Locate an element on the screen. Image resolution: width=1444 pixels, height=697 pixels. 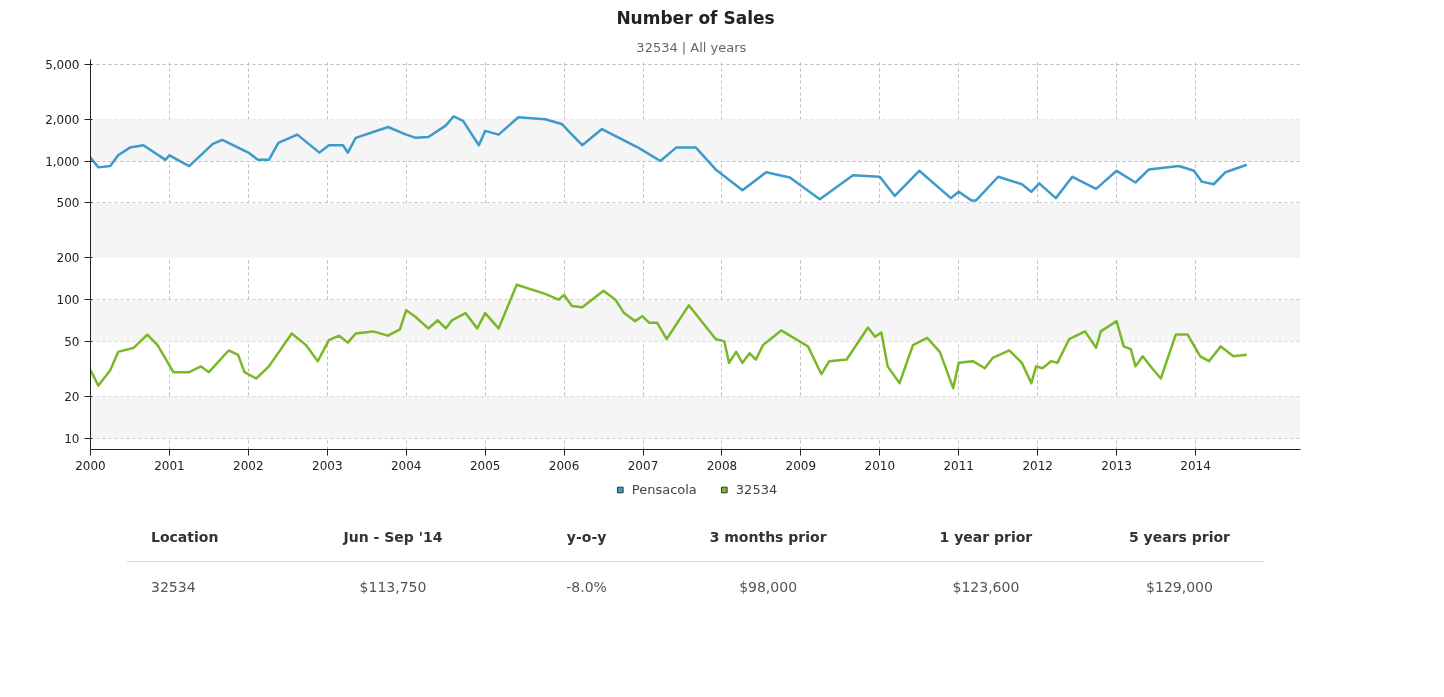
text: $129,000 is located at coordinates (1179, 586).